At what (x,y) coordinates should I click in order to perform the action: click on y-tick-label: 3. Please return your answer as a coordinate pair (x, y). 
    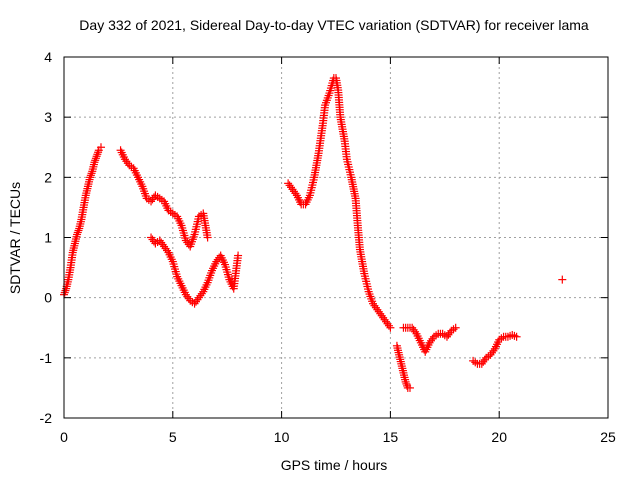
    Looking at the image, I should click on (48, 117).